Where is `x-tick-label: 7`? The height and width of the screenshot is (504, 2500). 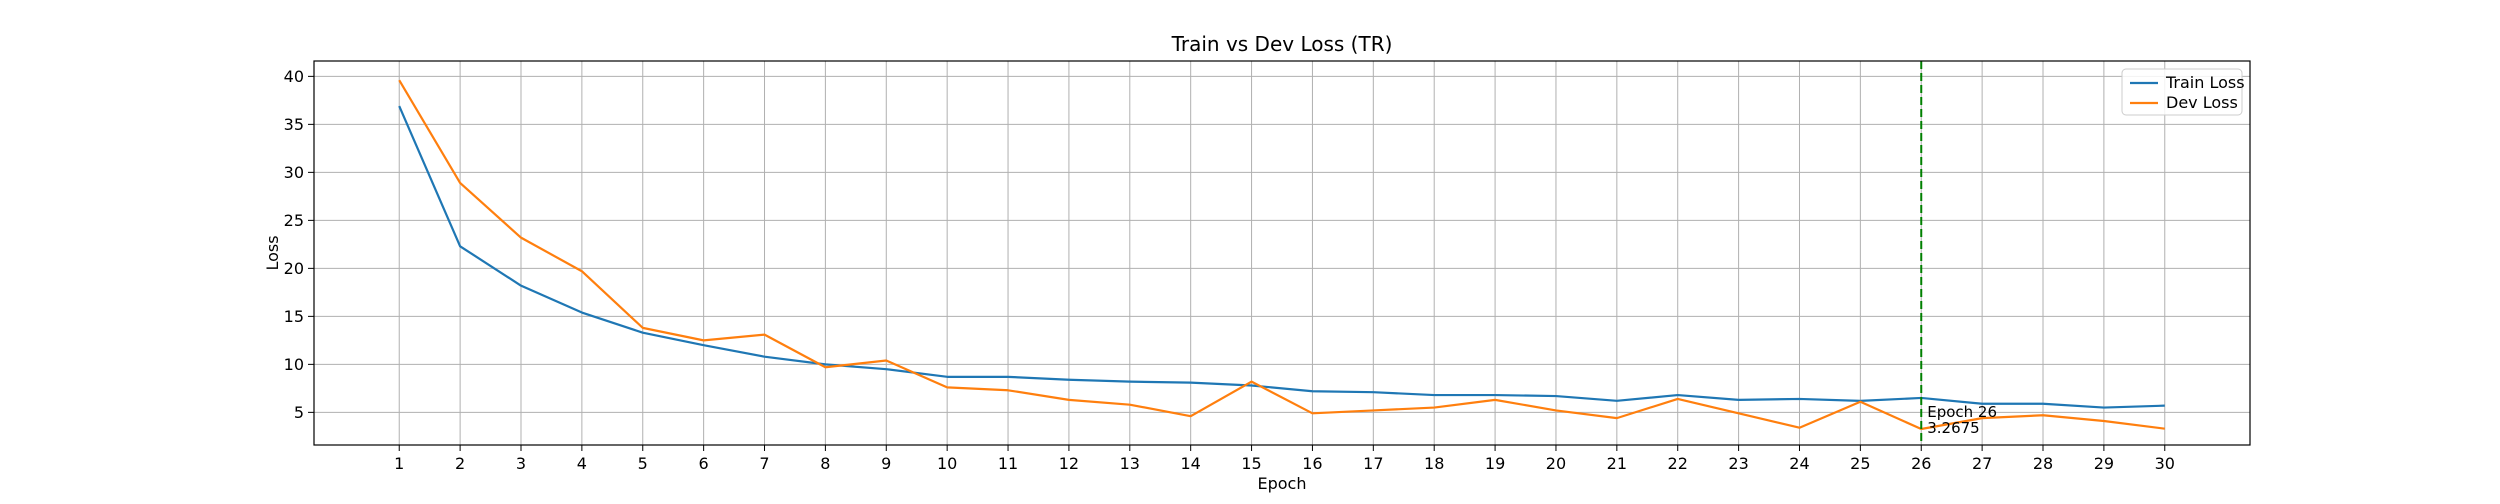
x-tick-label: 7 is located at coordinates (764, 463).